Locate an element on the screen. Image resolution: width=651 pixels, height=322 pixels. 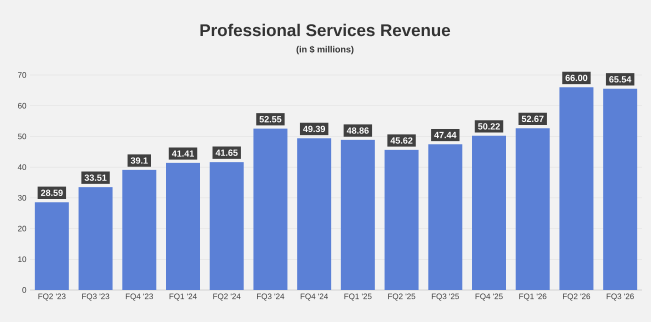
data-label: 65.54 is located at coordinates (620, 79).